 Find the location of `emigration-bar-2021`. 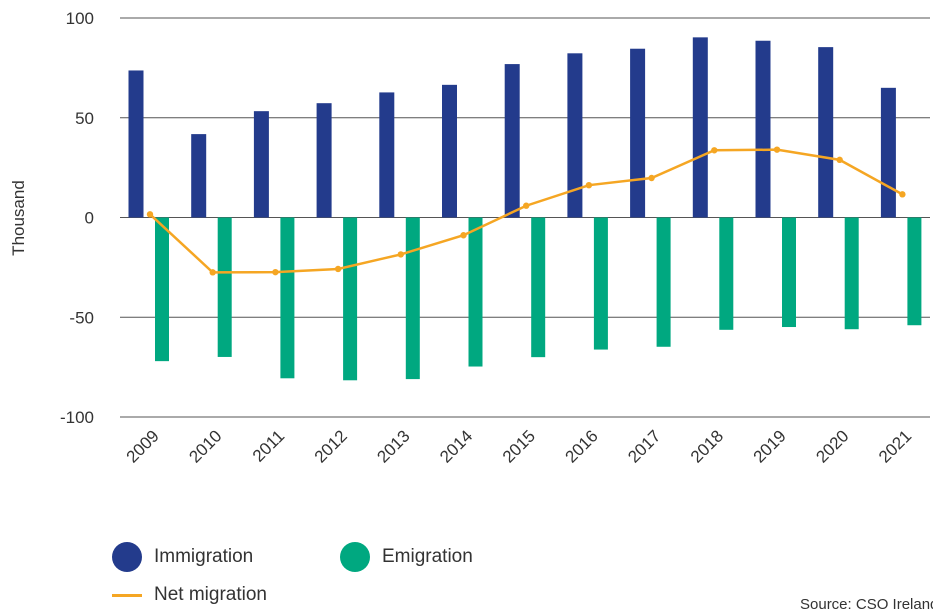

emigration-bar-2021 is located at coordinates (914, 271).